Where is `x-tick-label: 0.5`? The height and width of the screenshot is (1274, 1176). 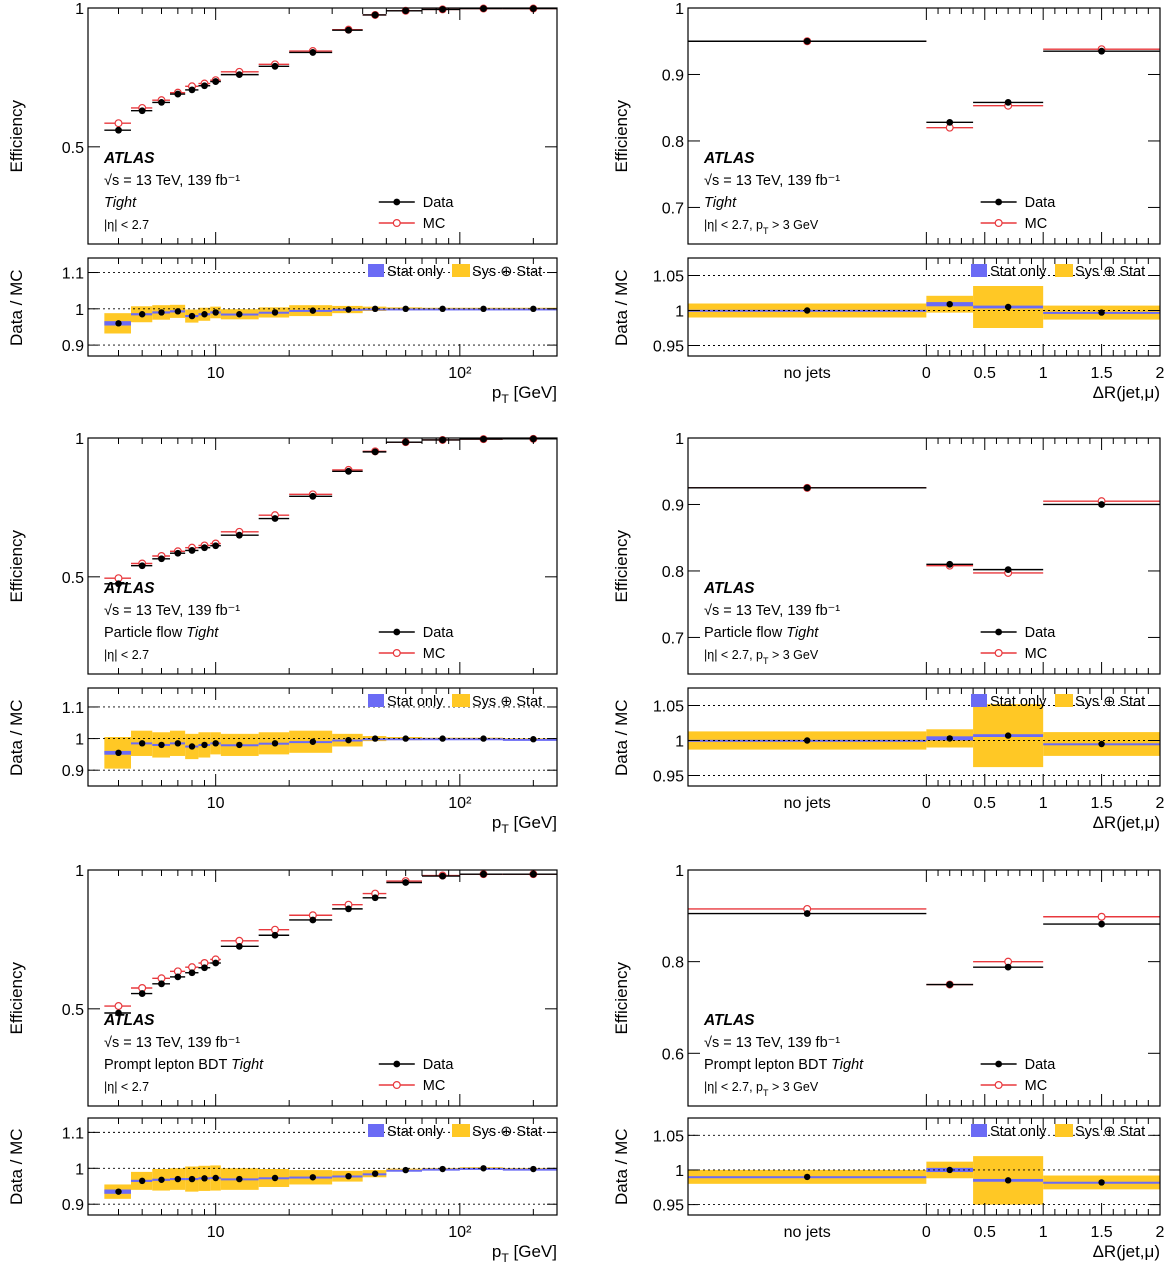
x-tick-label: 0.5 is located at coordinates (985, 373).